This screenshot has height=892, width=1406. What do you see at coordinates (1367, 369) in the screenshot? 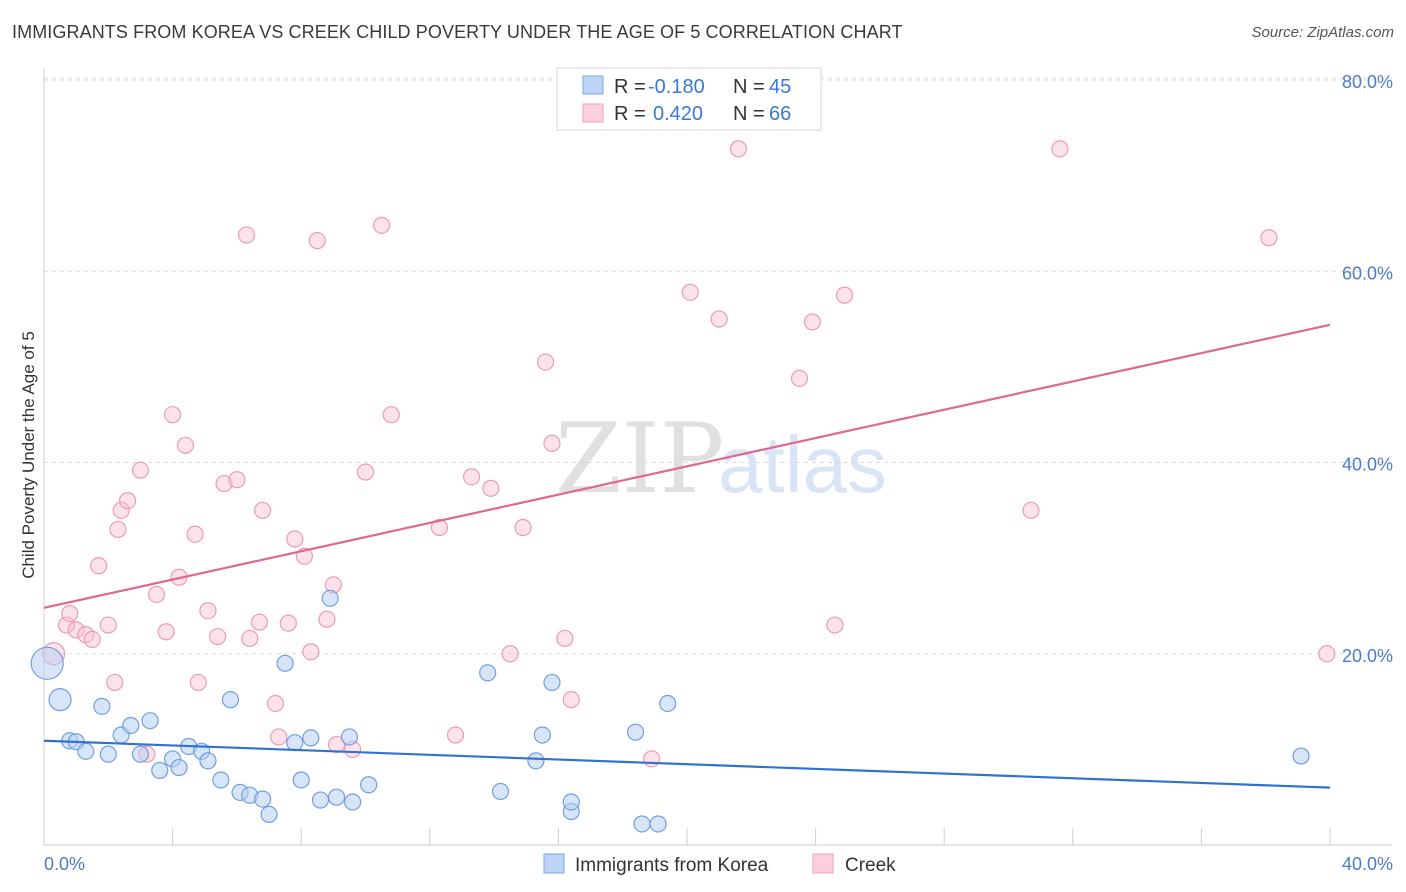
I see `y-tick-labels: 20.0% 40.0% 60.0% 80.0%` at bounding box center [1367, 369].